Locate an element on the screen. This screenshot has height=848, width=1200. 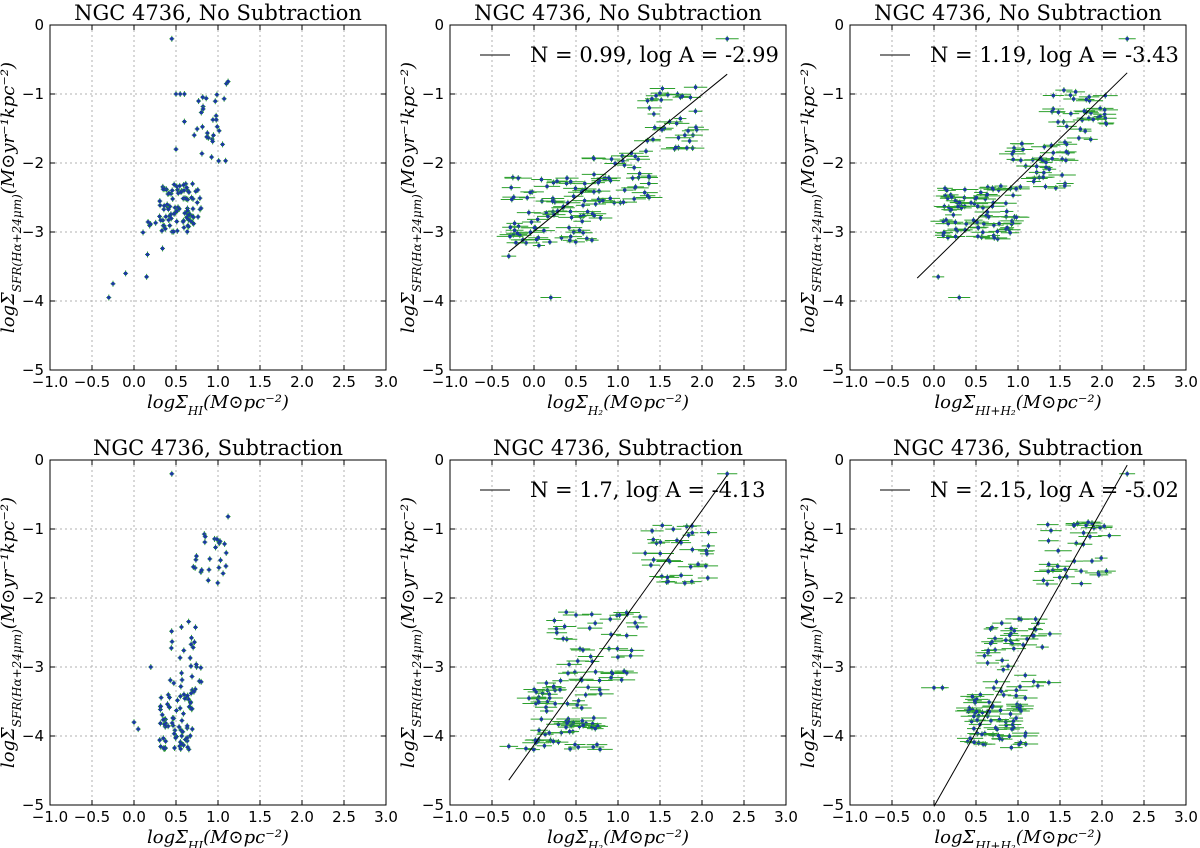
x-axis-label: logΣH₂(M⊙pc⁻²) is located at coordinates (618, 405).